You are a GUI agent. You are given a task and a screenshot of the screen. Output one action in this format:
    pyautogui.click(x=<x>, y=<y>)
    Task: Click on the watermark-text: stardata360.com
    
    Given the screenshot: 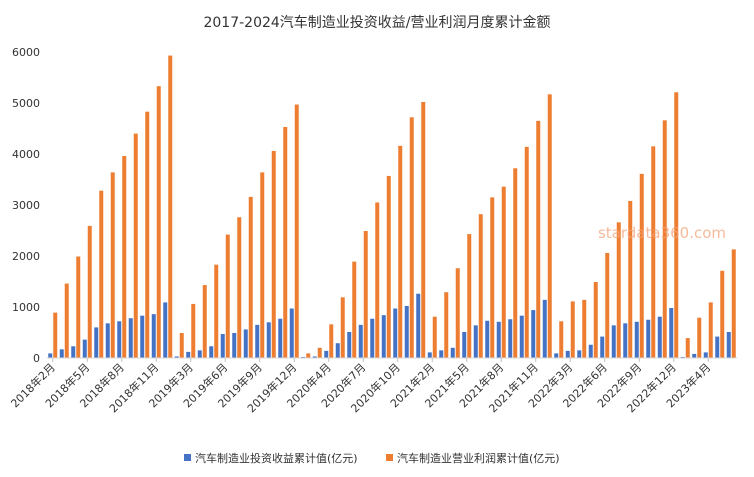 What is the action you would take?
    pyautogui.click(x=662, y=233)
    